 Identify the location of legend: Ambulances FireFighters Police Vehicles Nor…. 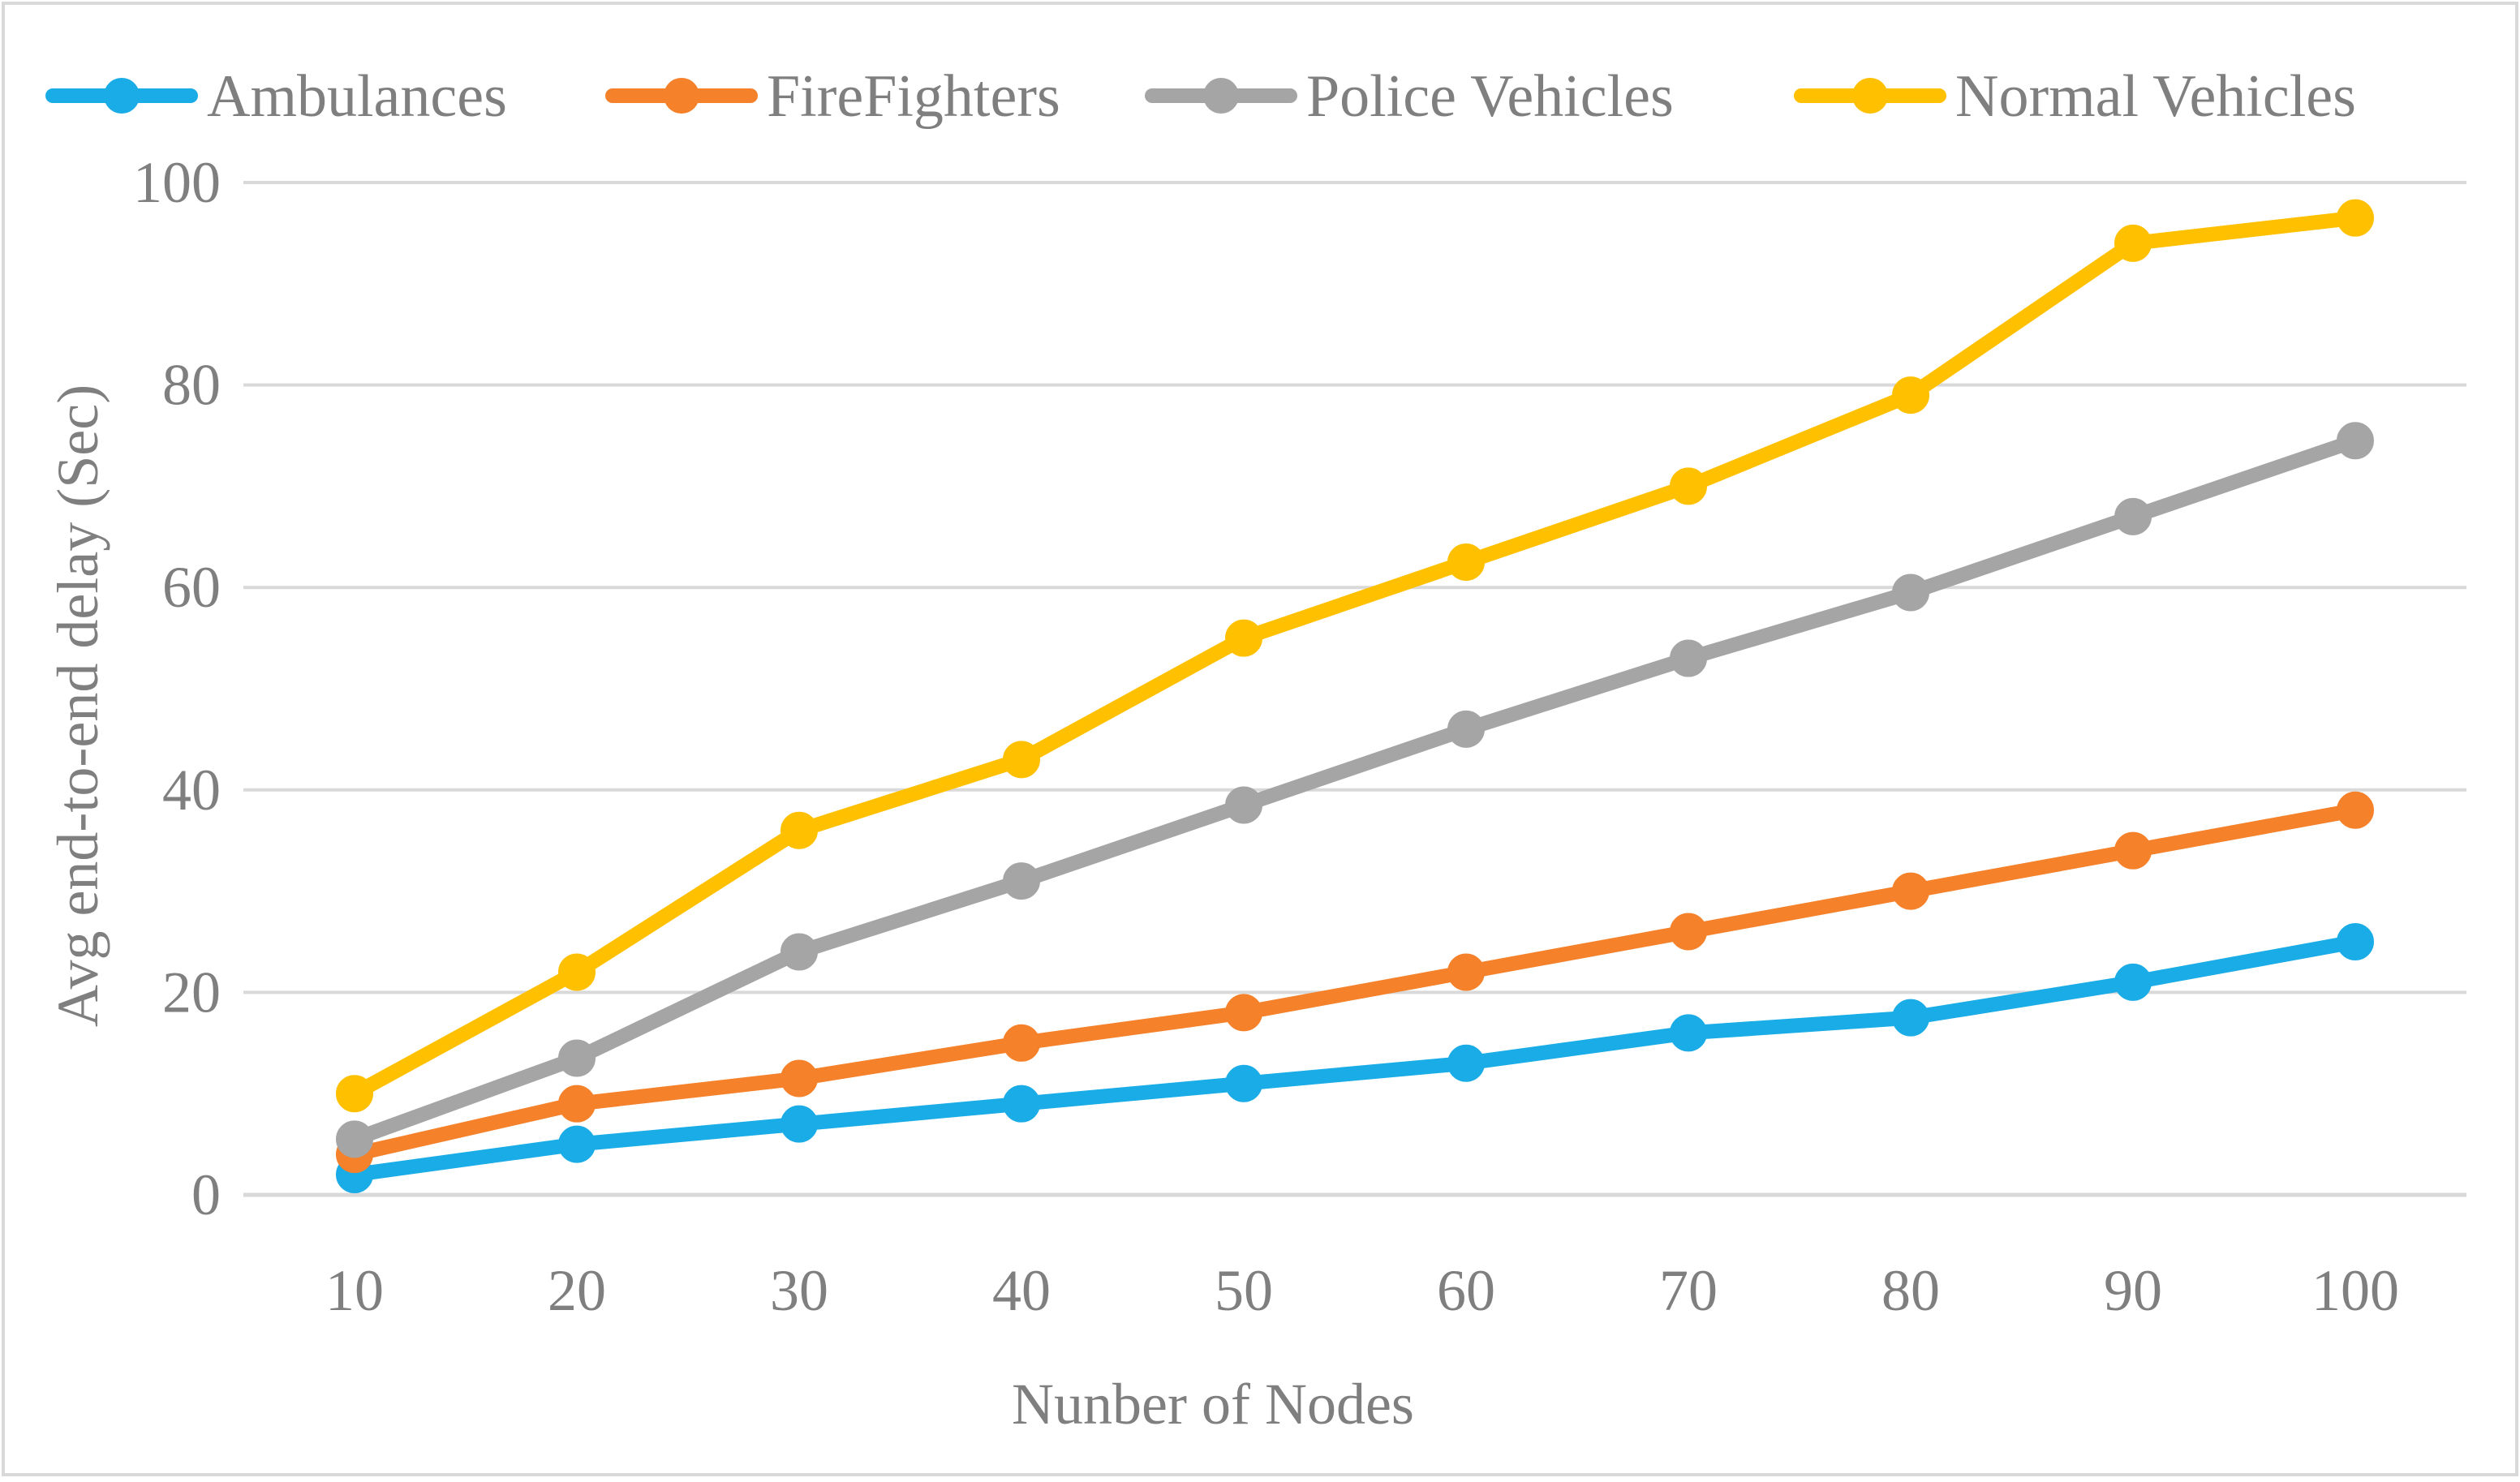
(1200, 96).